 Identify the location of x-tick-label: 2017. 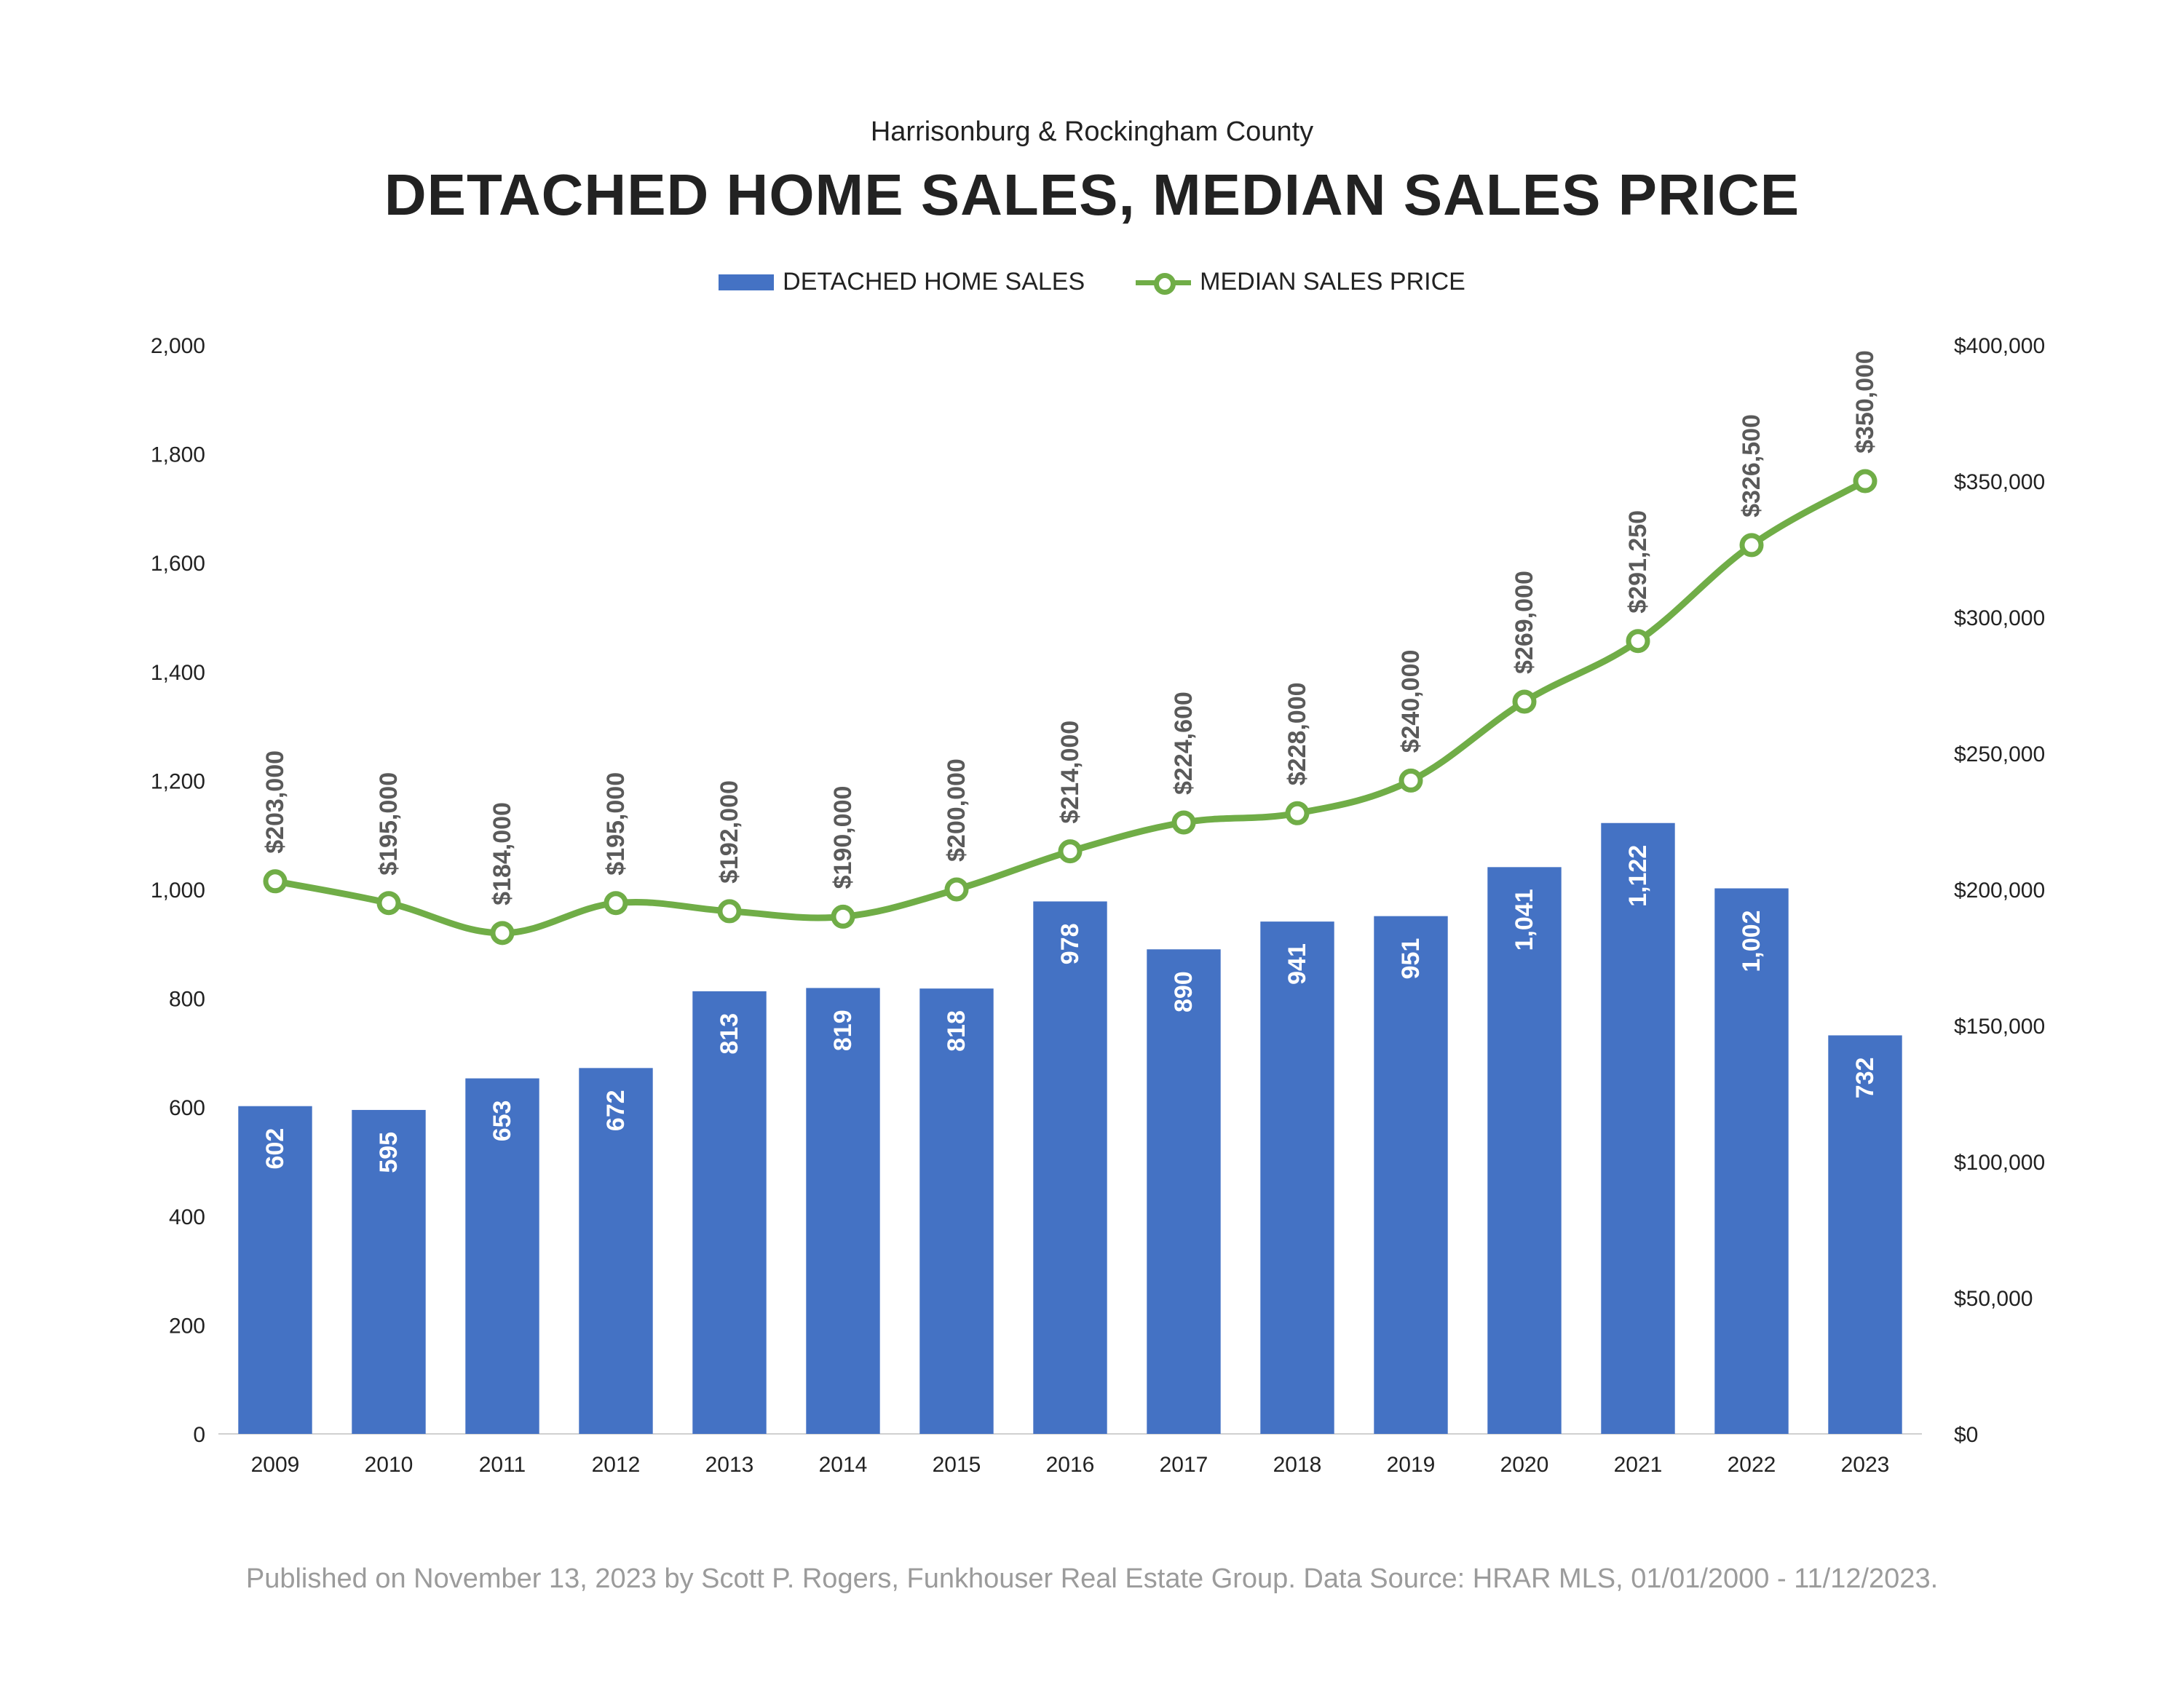
(1184, 1465).